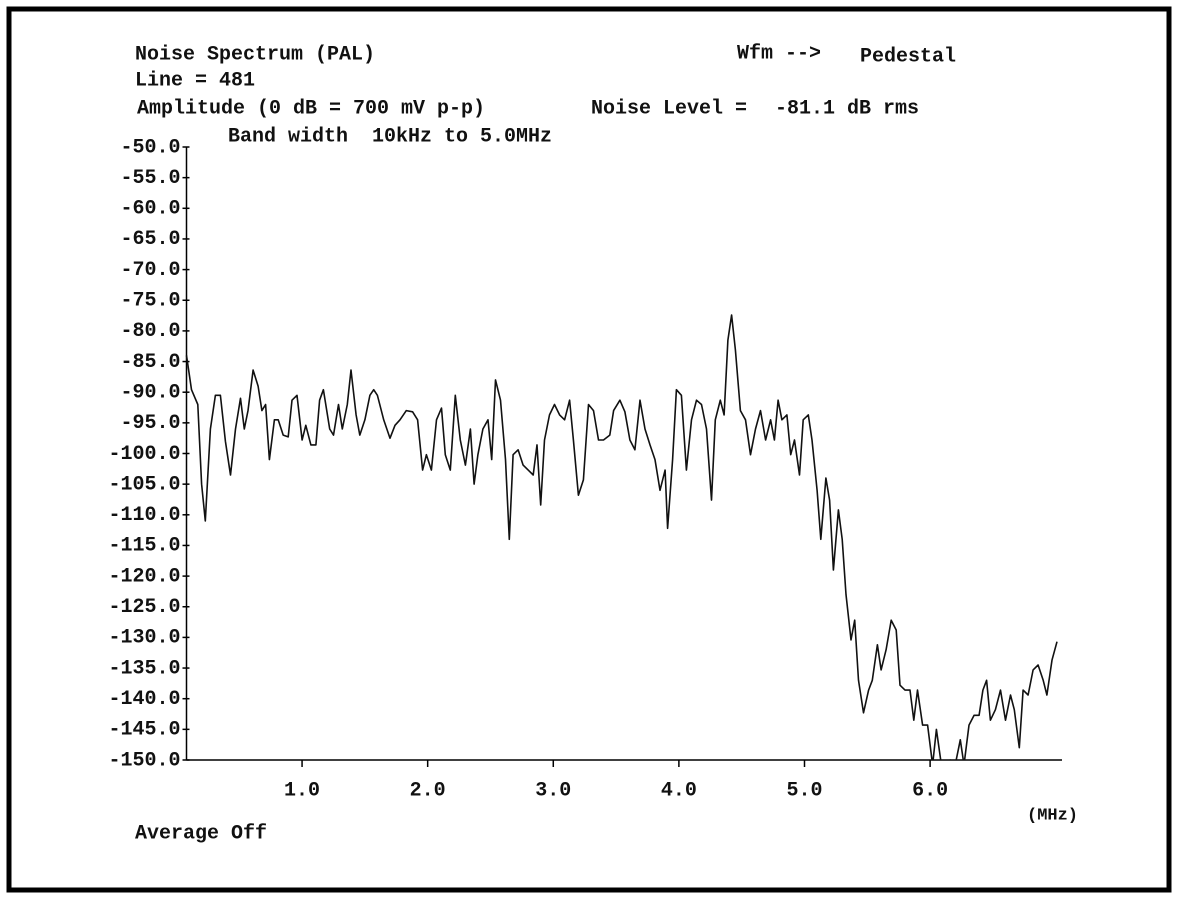 This screenshot has height=902, width=1178. Describe the element at coordinates (908, 56) in the screenshot. I see `wfm-value: Pedestal` at that location.